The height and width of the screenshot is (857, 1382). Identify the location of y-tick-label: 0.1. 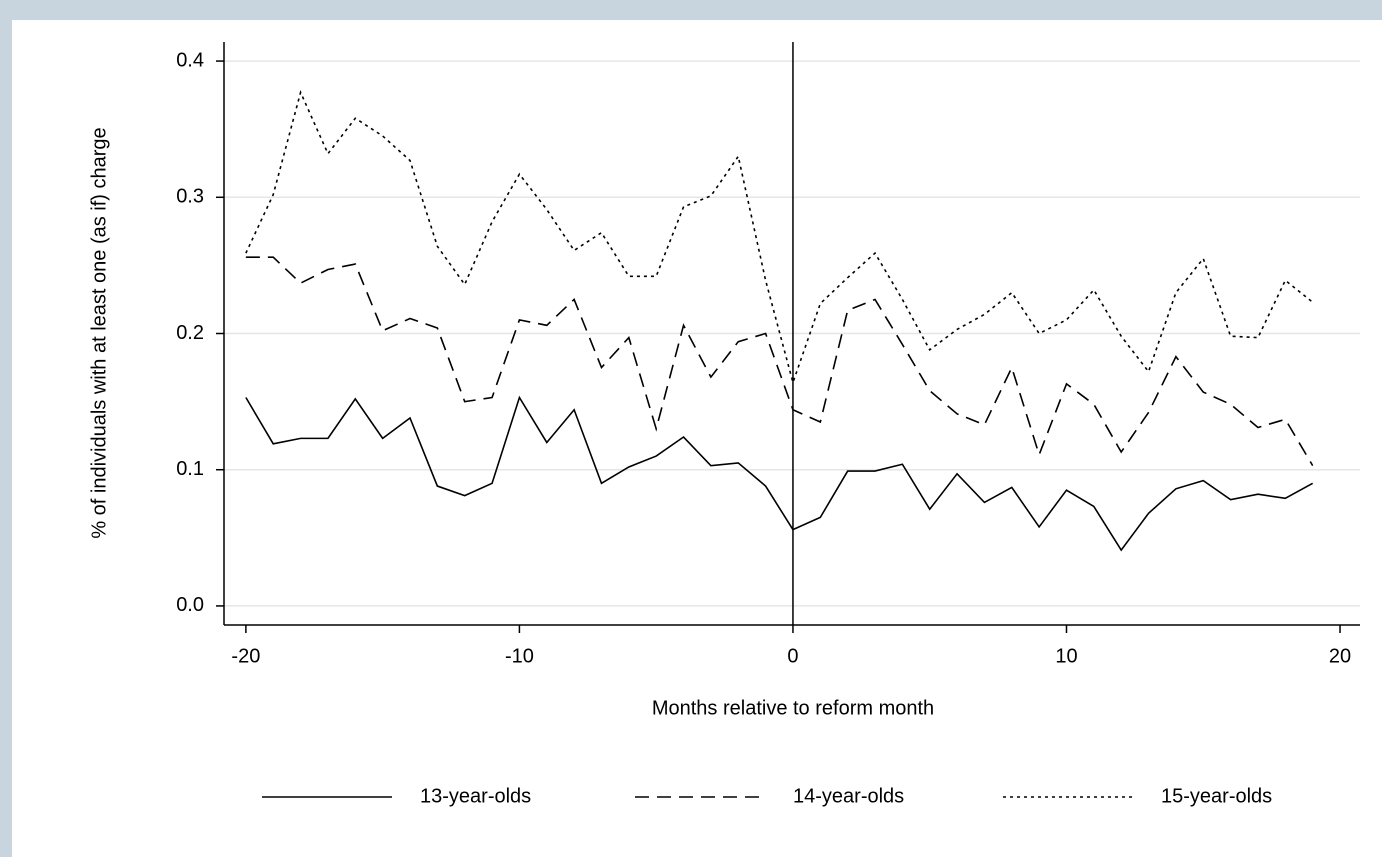
(190, 469).